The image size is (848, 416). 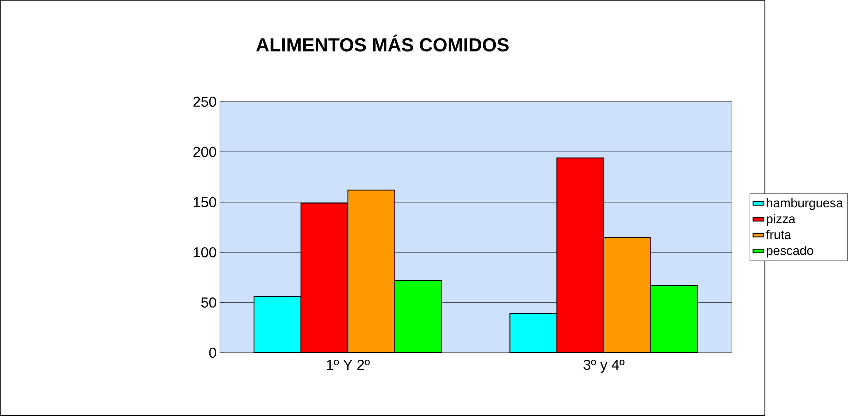 I want to click on y-tick-label: 50, so click(x=209, y=303).